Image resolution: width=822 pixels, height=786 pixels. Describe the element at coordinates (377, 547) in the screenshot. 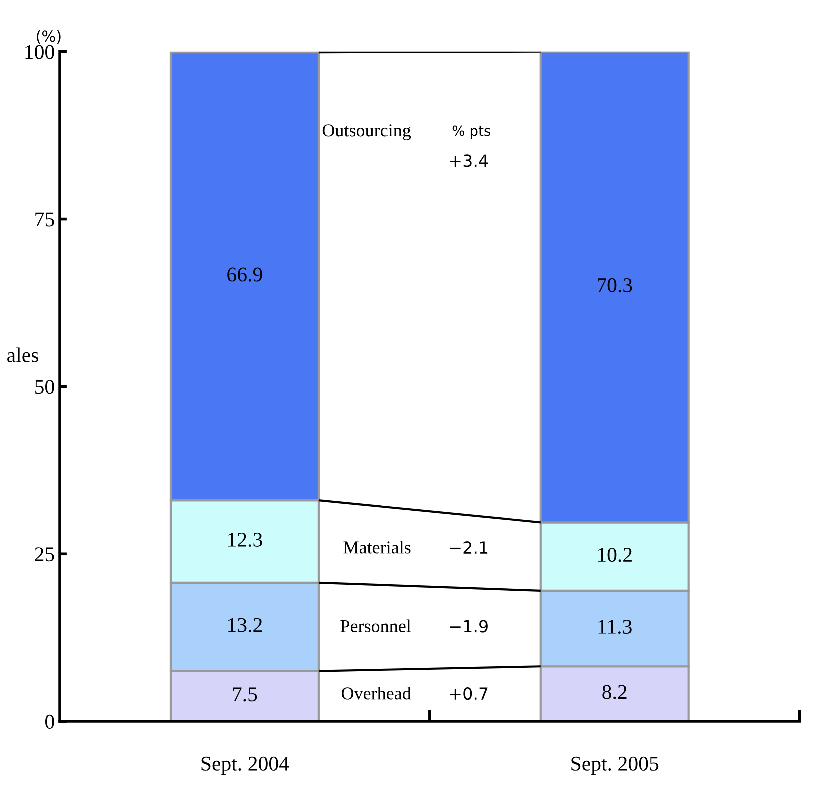

I see `series-label: Materials` at that location.